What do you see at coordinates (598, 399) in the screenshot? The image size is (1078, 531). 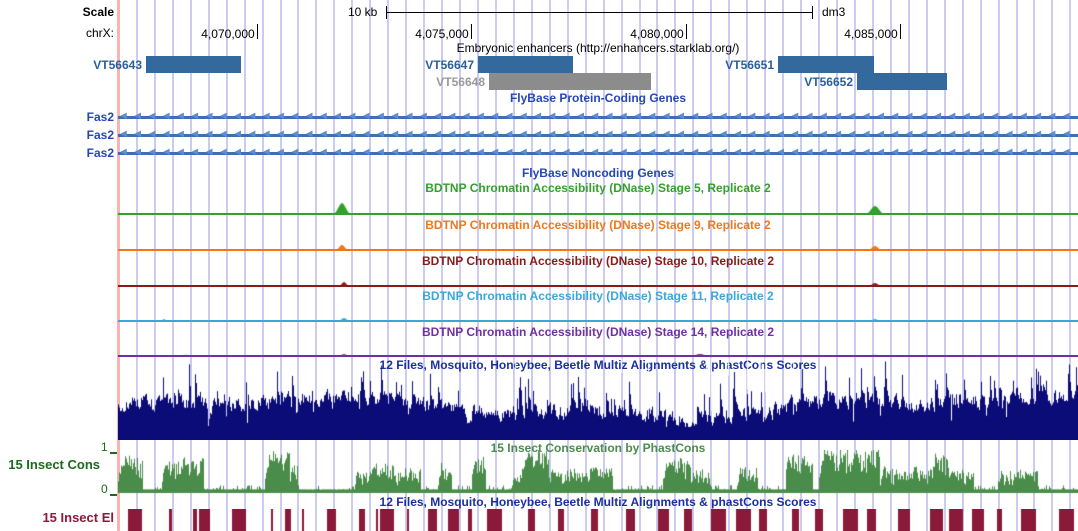 I see `multiz-alignment-plot-top` at bounding box center [598, 399].